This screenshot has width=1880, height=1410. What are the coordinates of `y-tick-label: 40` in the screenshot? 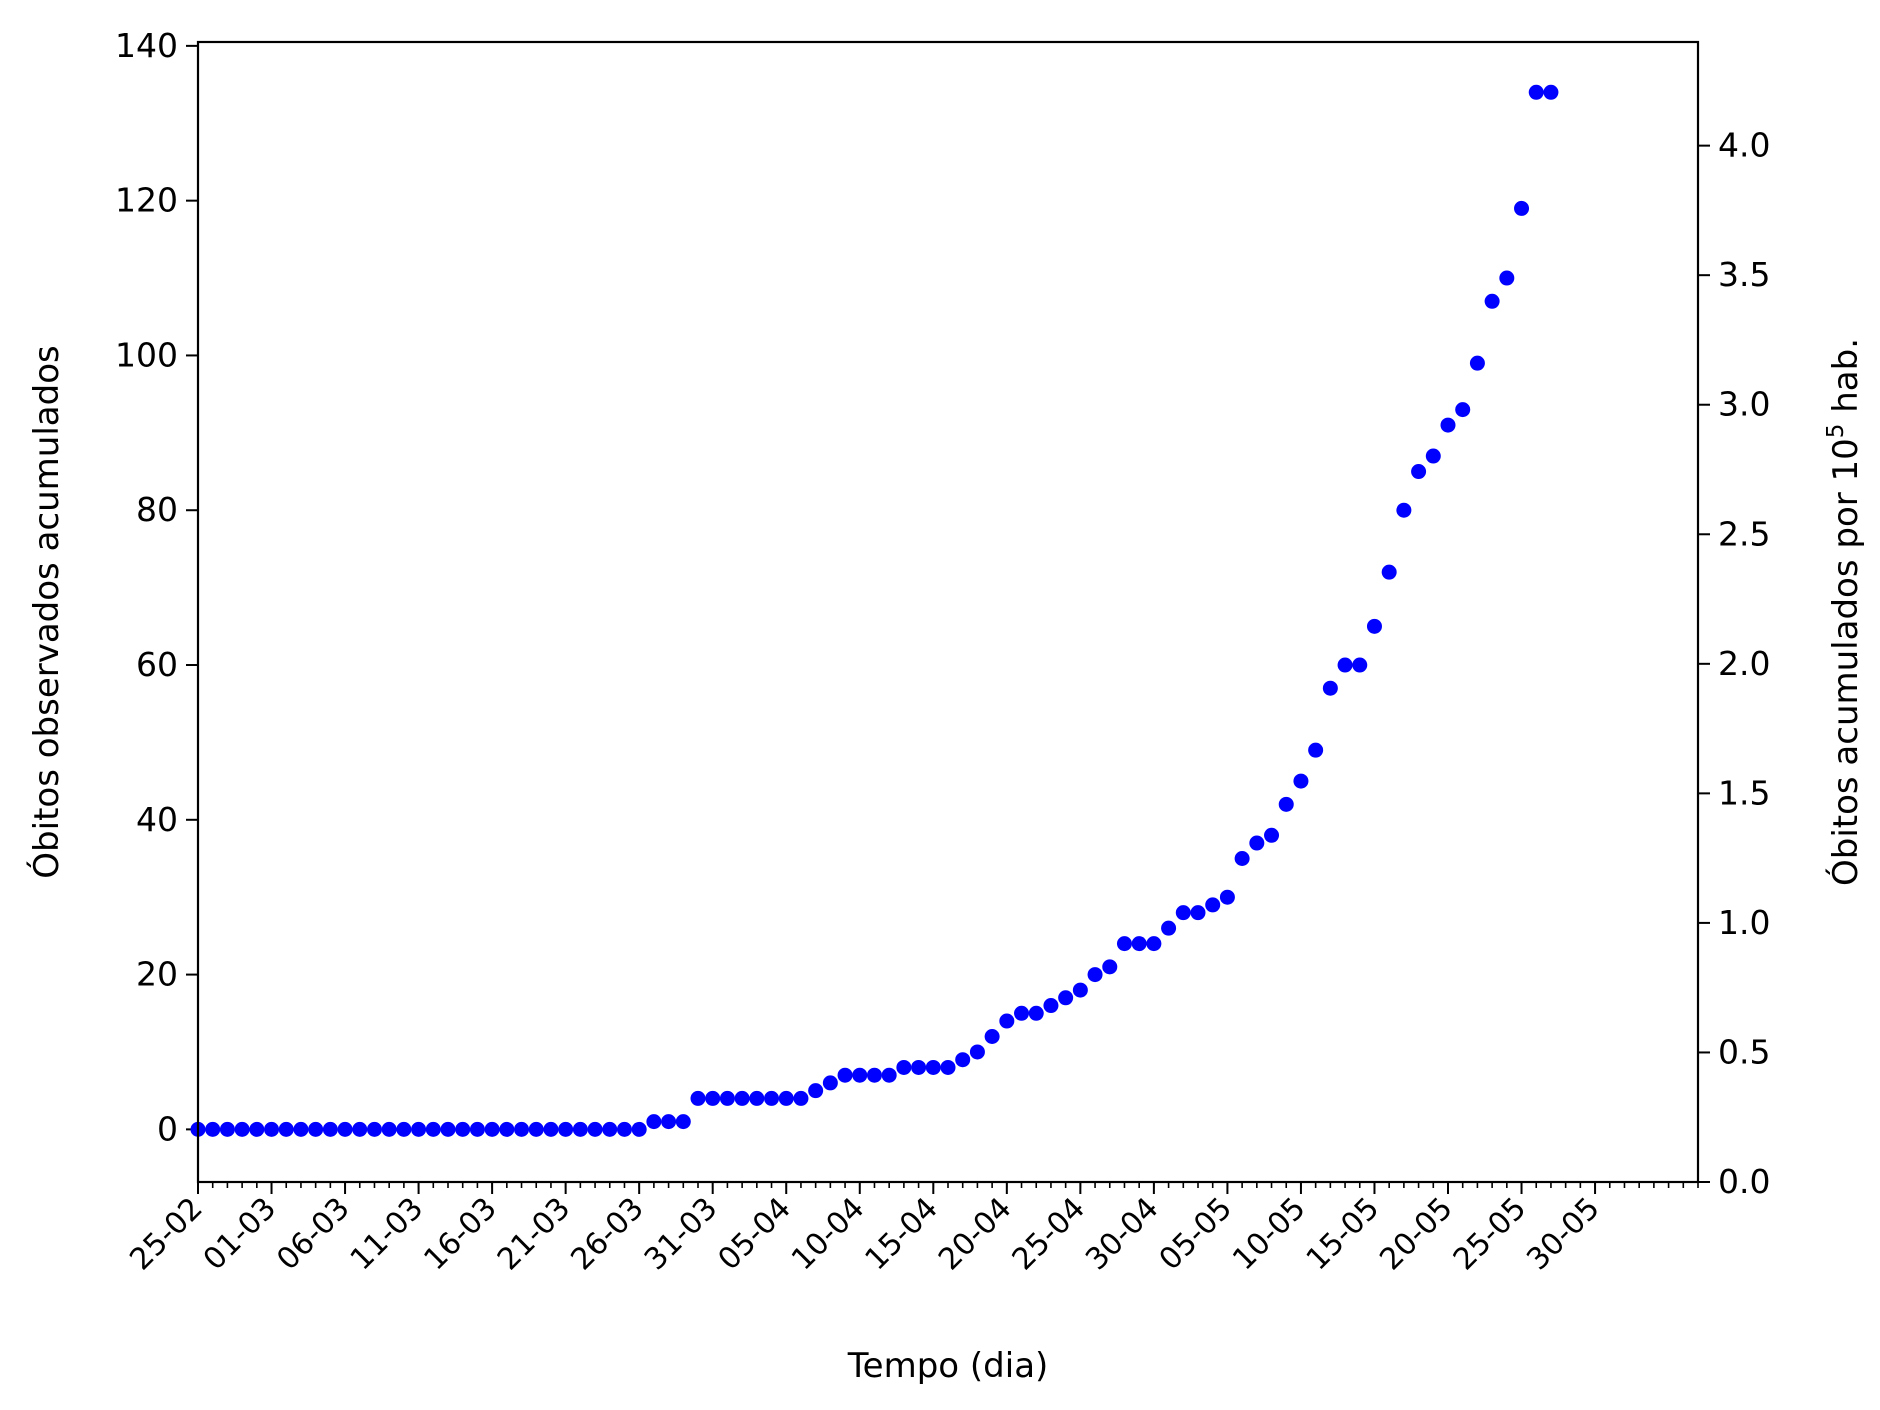 It's located at (157, 819).